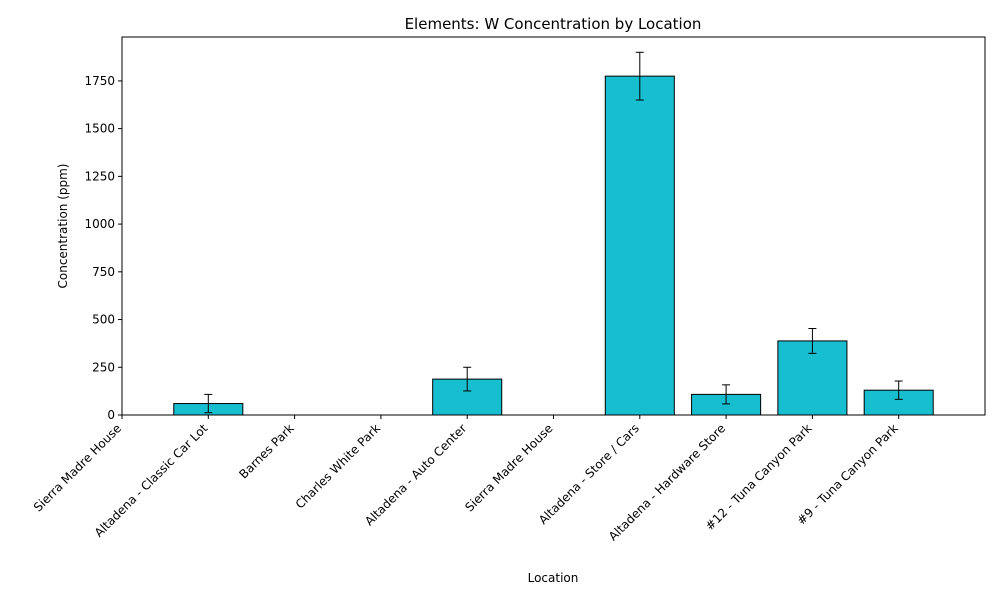 The width and height of the screenshot is (1000, 600). Describe the element at coordinates (589, 474) in the screenshot. I see `x-tick-label: Altadena - Store / Cars` at that location.